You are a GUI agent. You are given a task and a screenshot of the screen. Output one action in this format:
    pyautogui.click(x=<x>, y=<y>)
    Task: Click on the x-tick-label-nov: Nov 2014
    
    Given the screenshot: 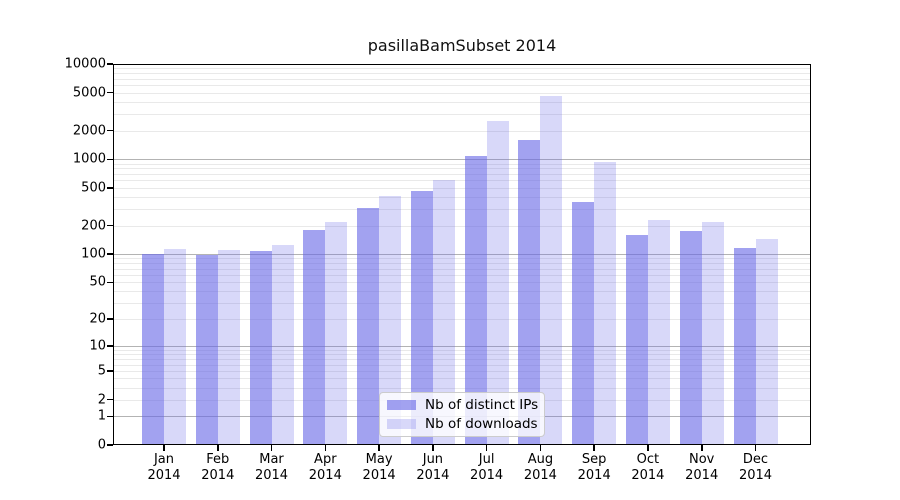 What is the action you would take?
    pyautogui.click(x=702, y=468)
    